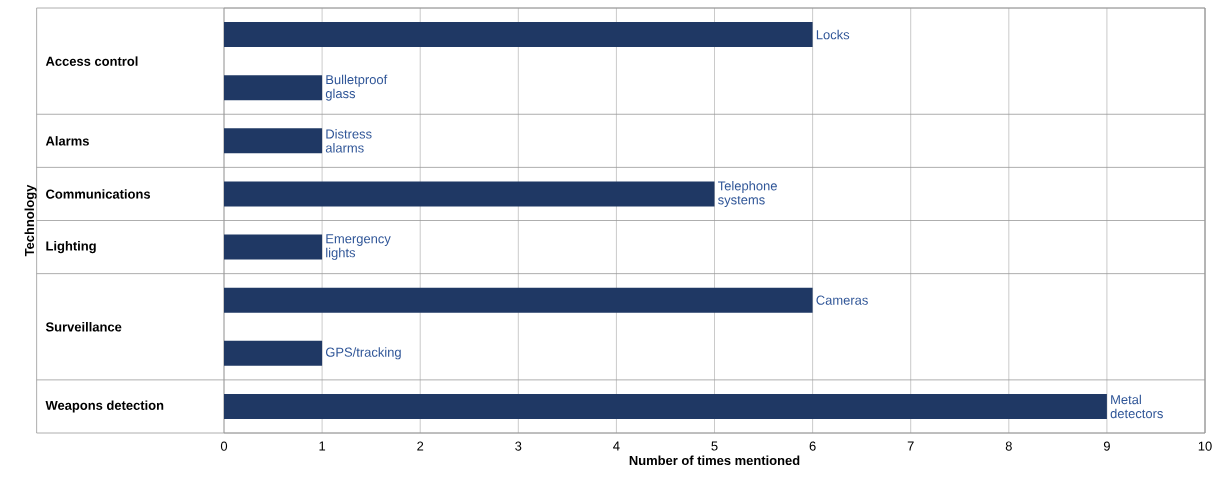  I want to click on x-tick-label: 6, so click(812, 446).